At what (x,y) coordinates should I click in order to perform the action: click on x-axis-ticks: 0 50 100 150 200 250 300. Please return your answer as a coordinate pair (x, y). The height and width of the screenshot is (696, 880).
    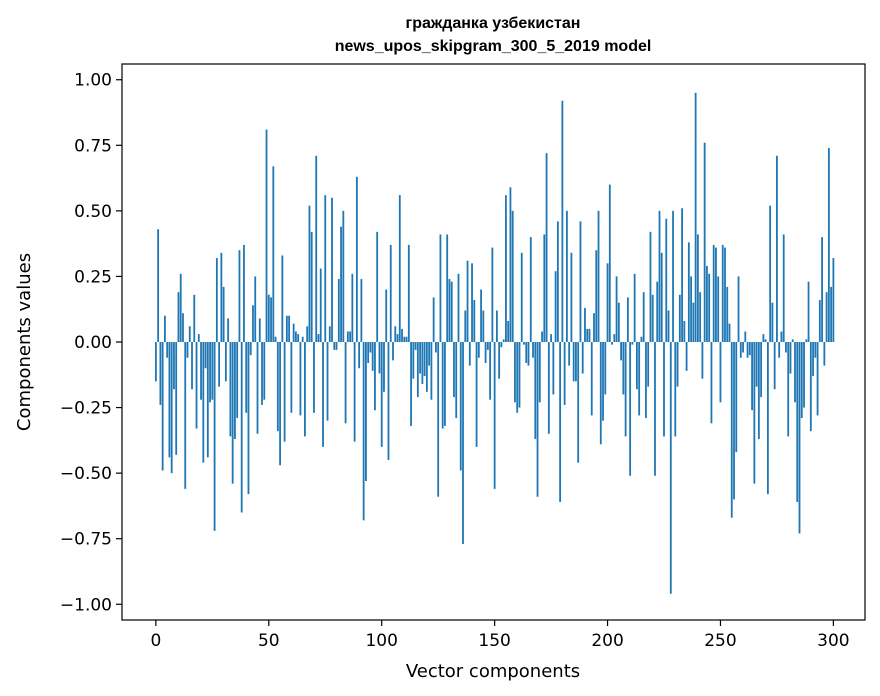
    Looking at the image, I should click on (500, 635).